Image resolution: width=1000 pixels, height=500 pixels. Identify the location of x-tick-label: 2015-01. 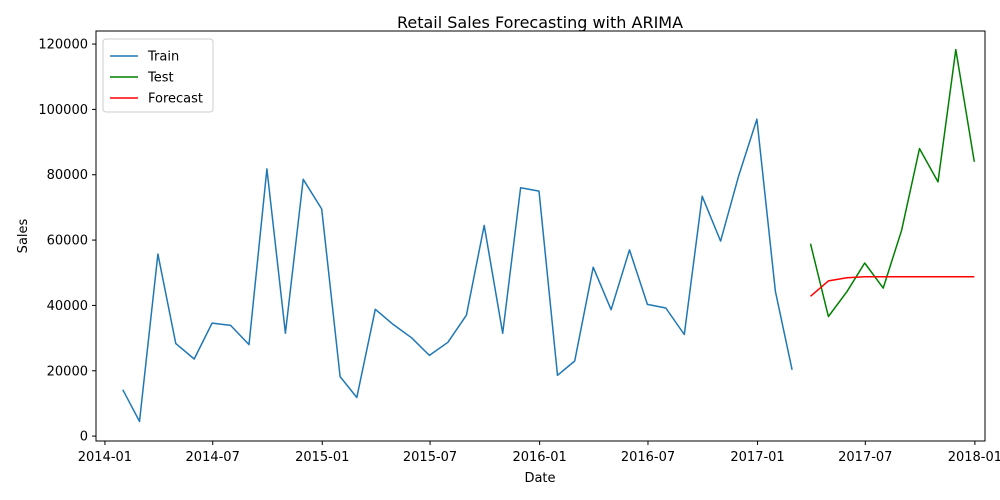
(322, 457).